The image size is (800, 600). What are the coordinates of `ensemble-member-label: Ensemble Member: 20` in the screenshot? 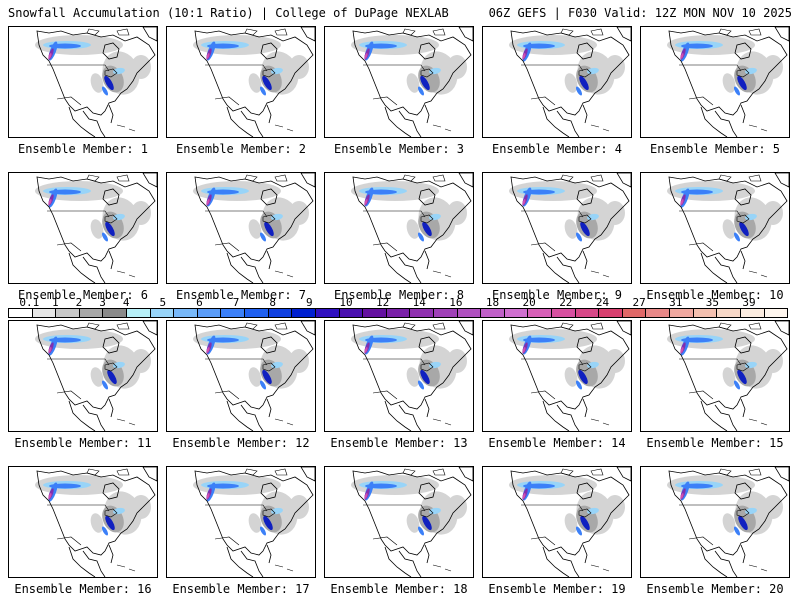 It's located at (715, 589).